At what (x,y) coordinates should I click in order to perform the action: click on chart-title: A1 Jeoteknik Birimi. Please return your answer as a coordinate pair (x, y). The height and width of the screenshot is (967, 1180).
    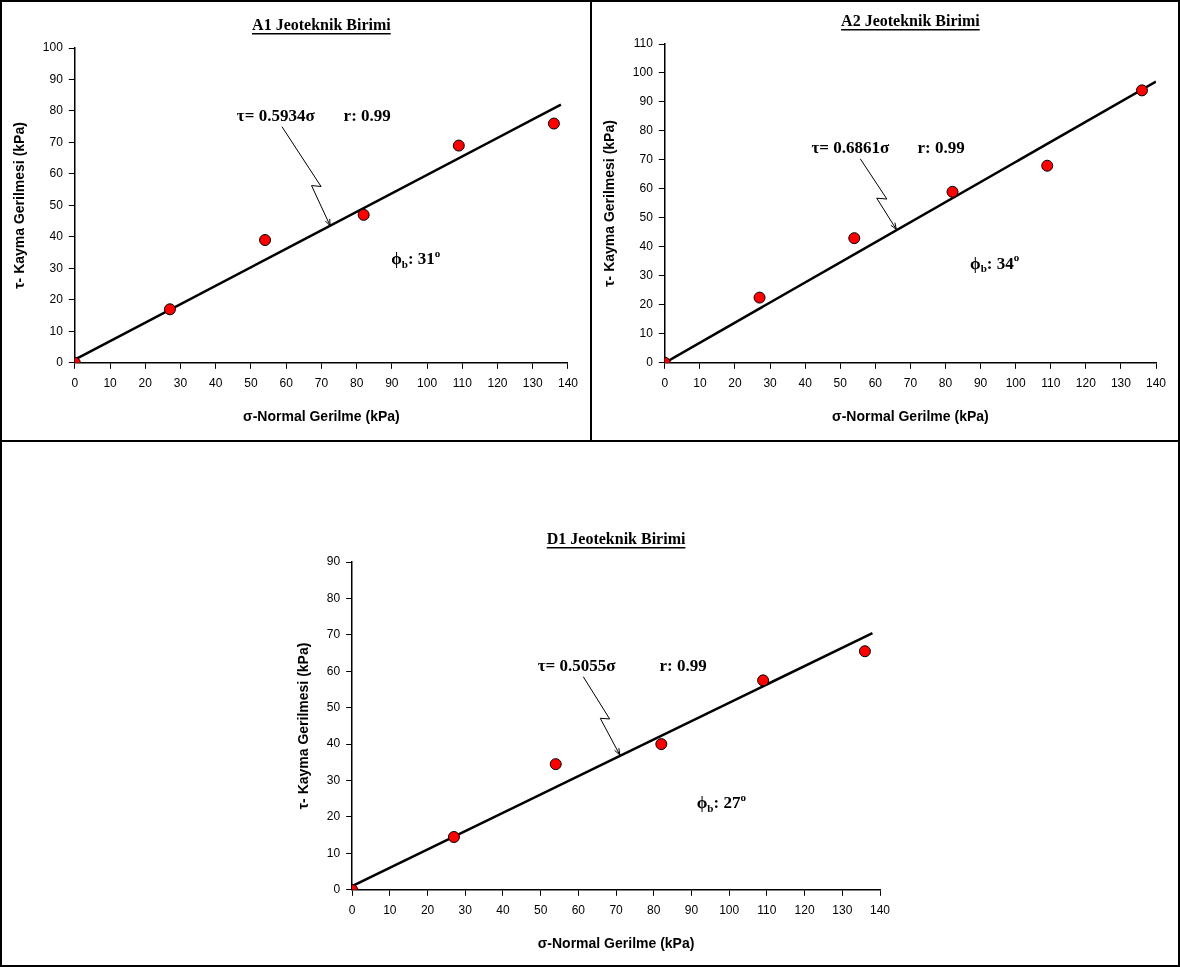
    Looking at the image, I should click on (322, 24).